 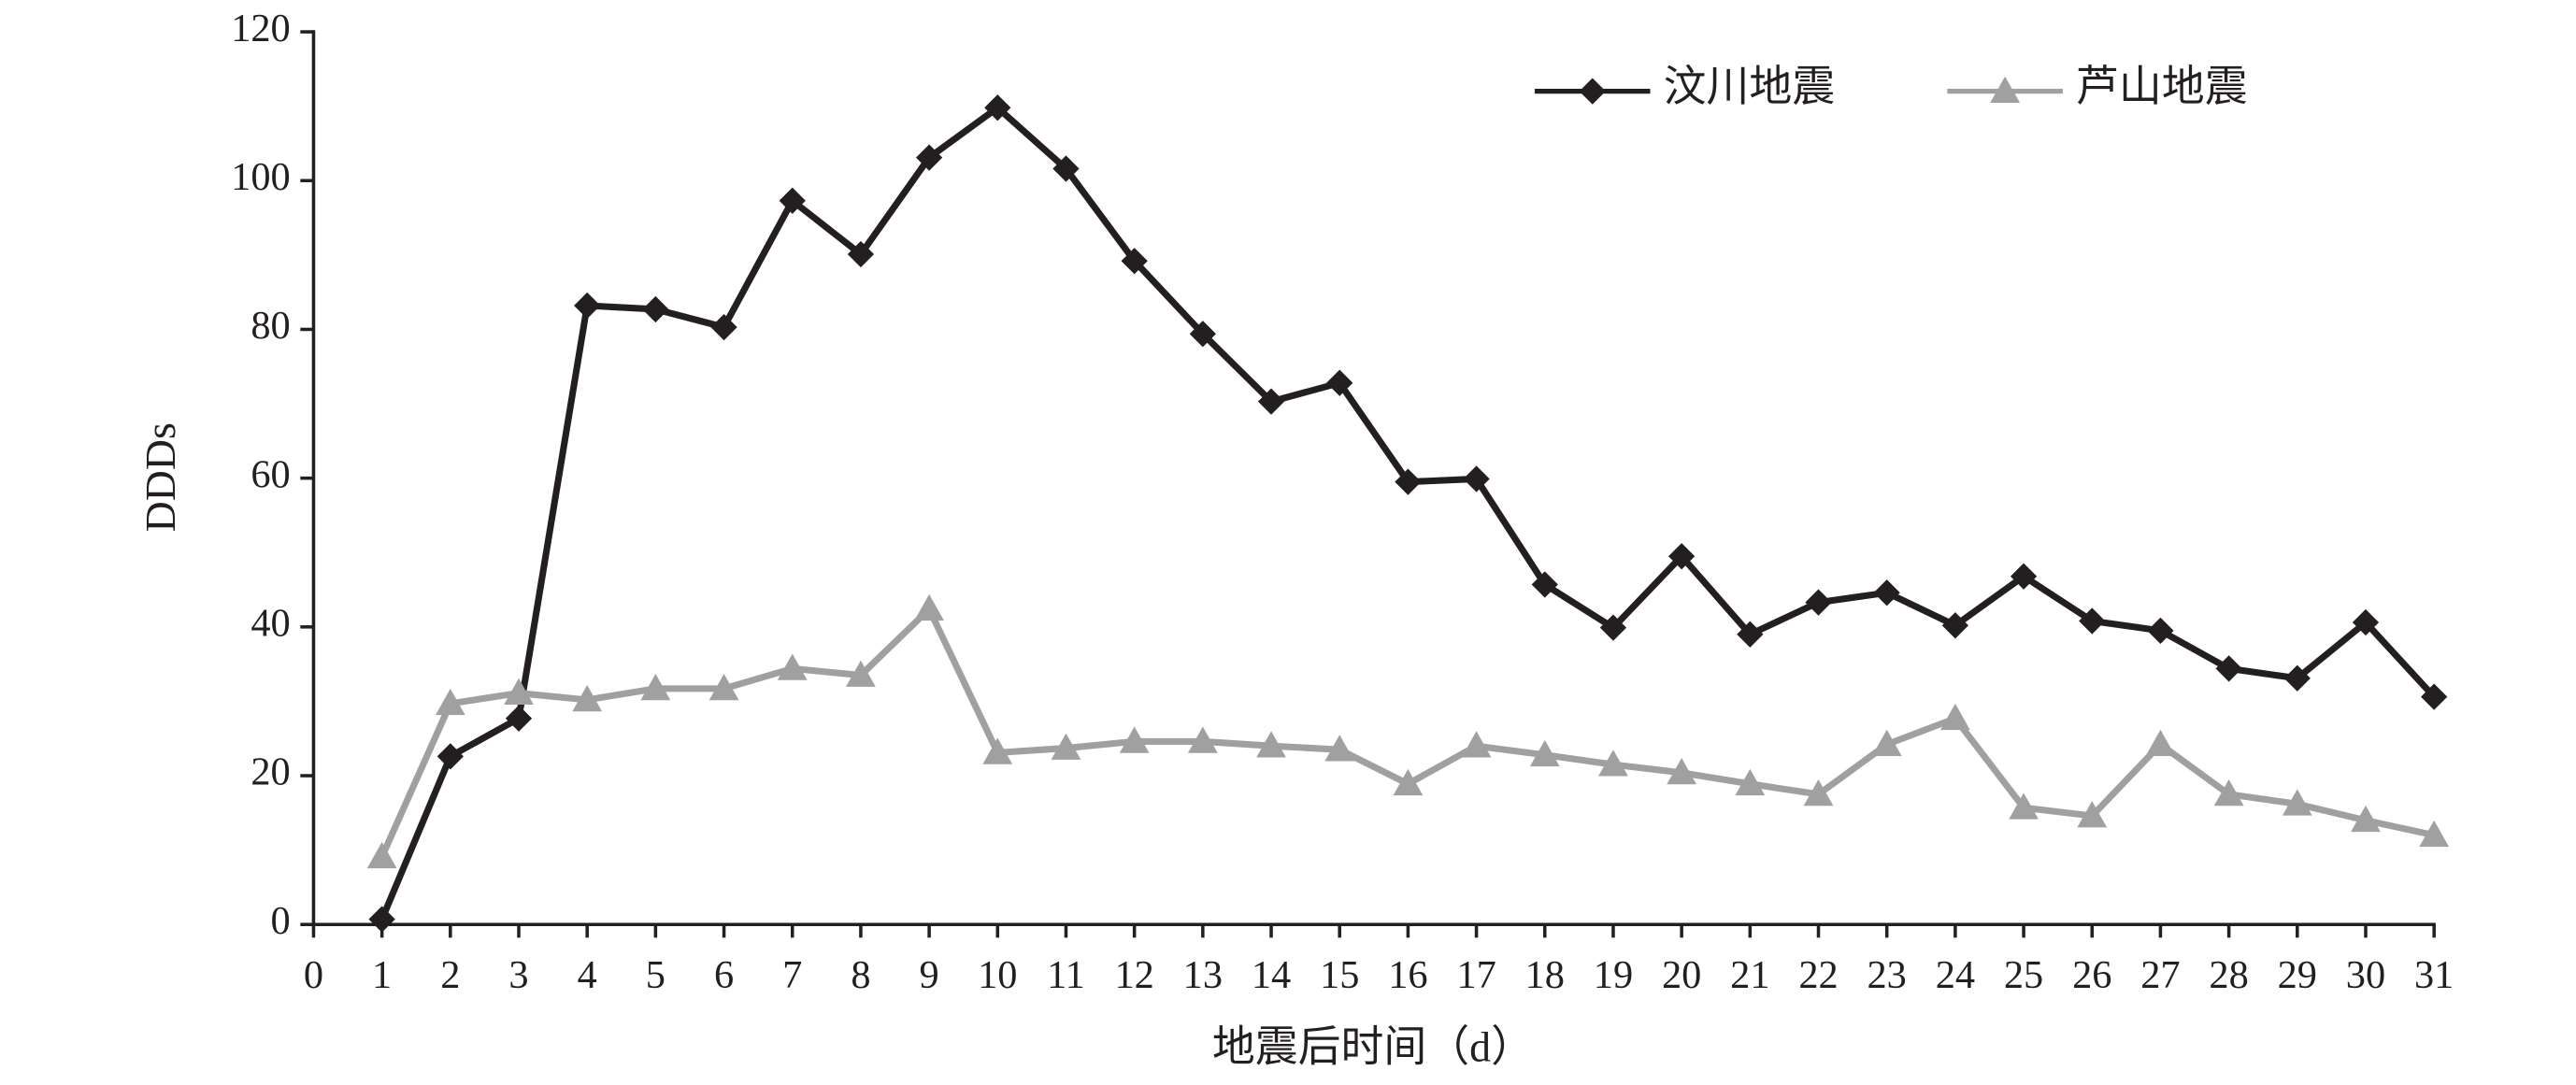 I want to click on x-tick-label: 22, so click(x=1818, y=975).